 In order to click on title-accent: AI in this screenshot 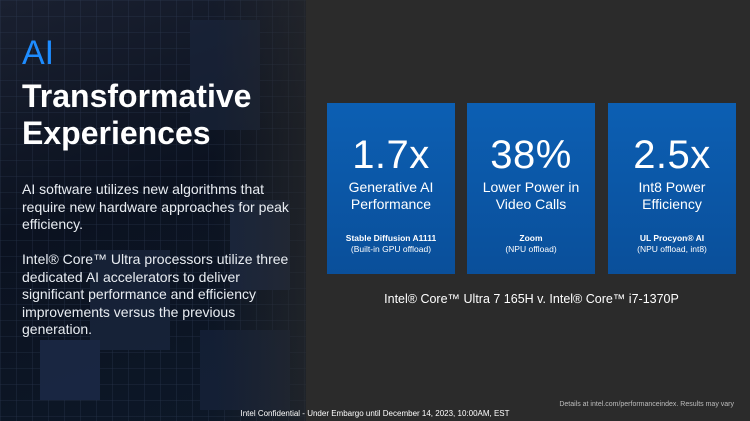, I will do `click(38, 53)`.